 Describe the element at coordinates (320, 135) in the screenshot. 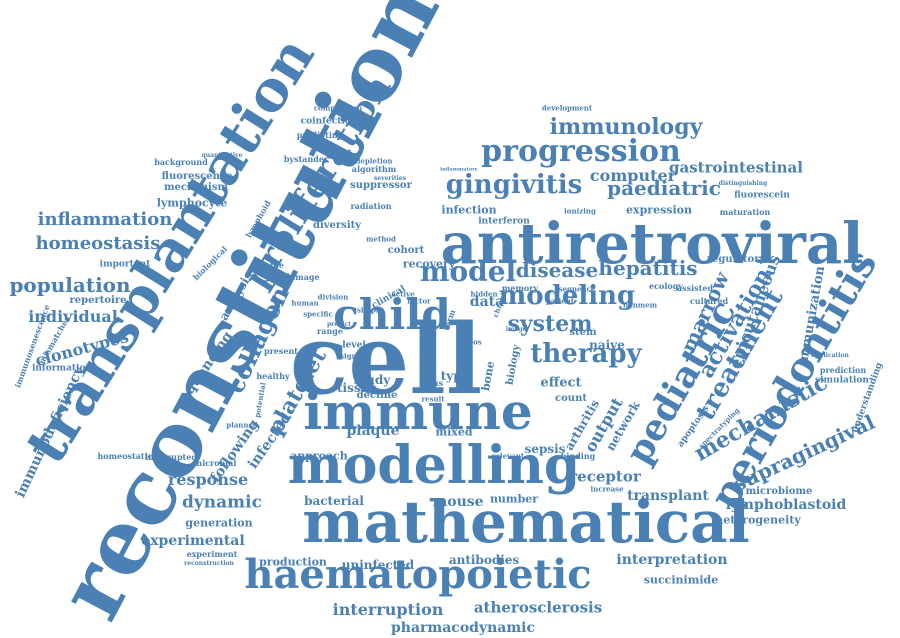

I see `word-predicting: predicting` at that location.